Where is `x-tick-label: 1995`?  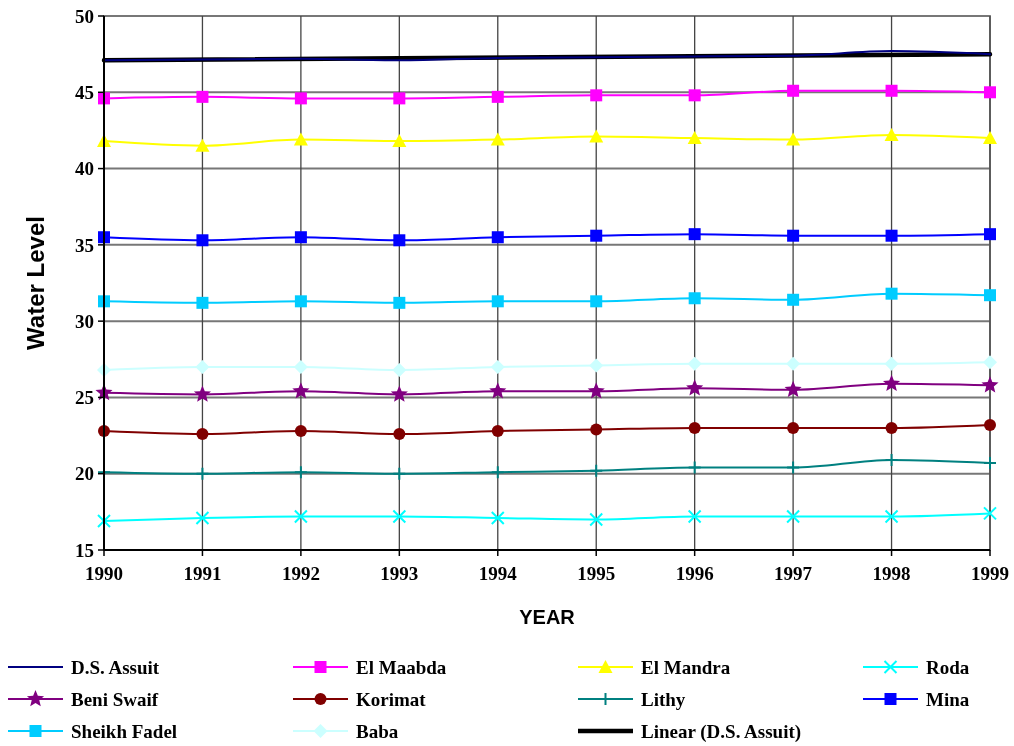 x-tick-label: 1995 is located at coordinates (596, 573).